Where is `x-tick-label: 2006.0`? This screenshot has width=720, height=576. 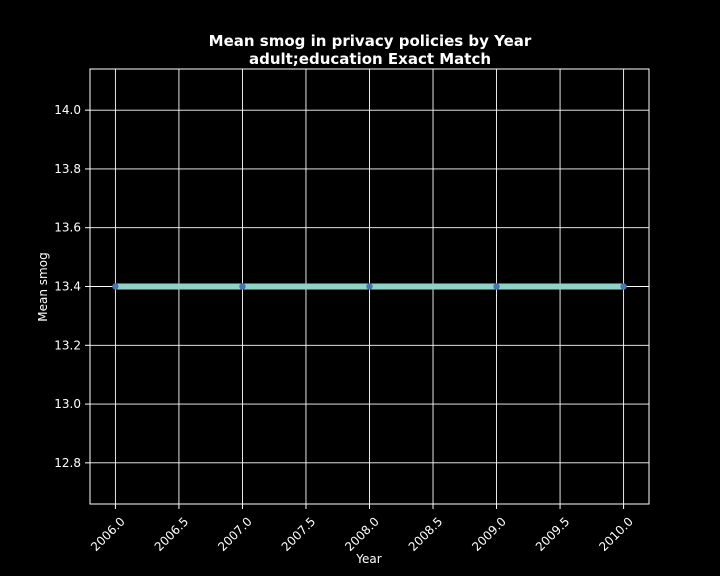 x-tick-label: 2006.0 is located at coordinates (108, 534).